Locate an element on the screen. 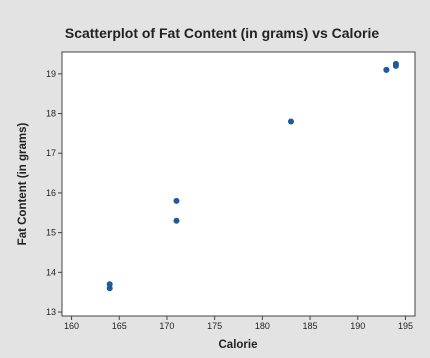 The image size is (430, 358). x-tick-label: 160 is located at coordinates (71, 326).